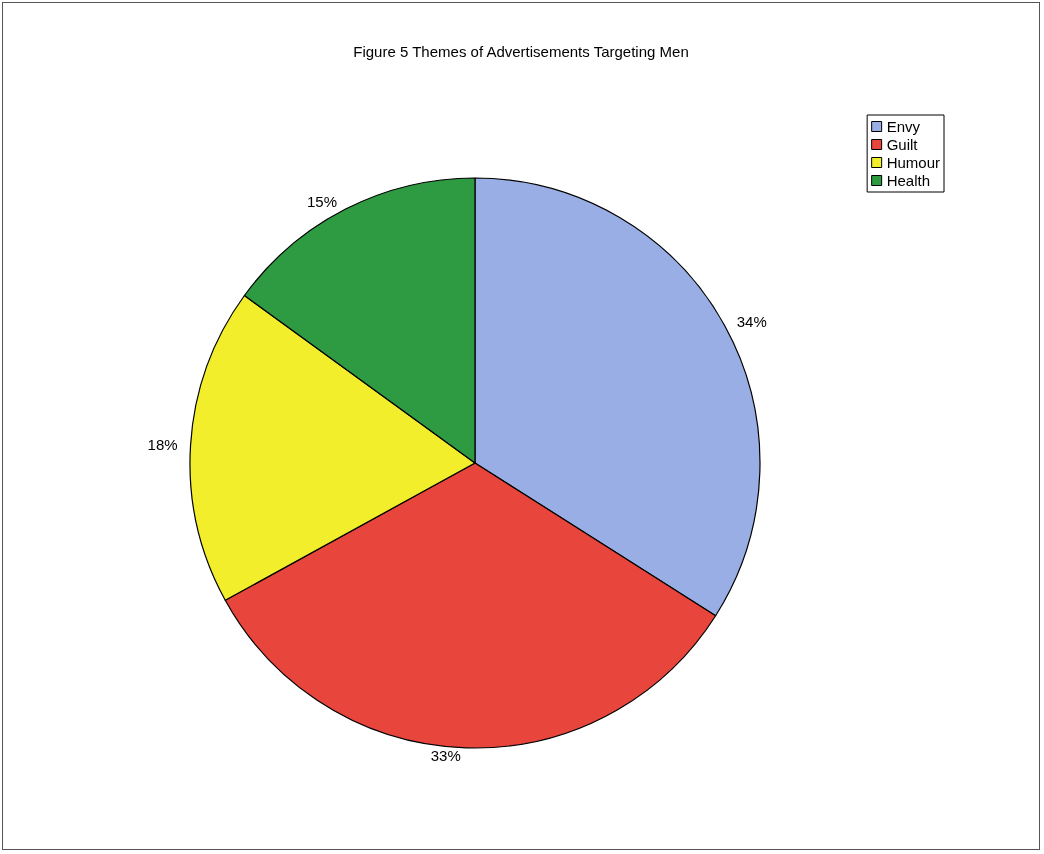 The height and width of the screenshot is (854, 1044). I want to click on data-label: 18%, so click(162, 445).